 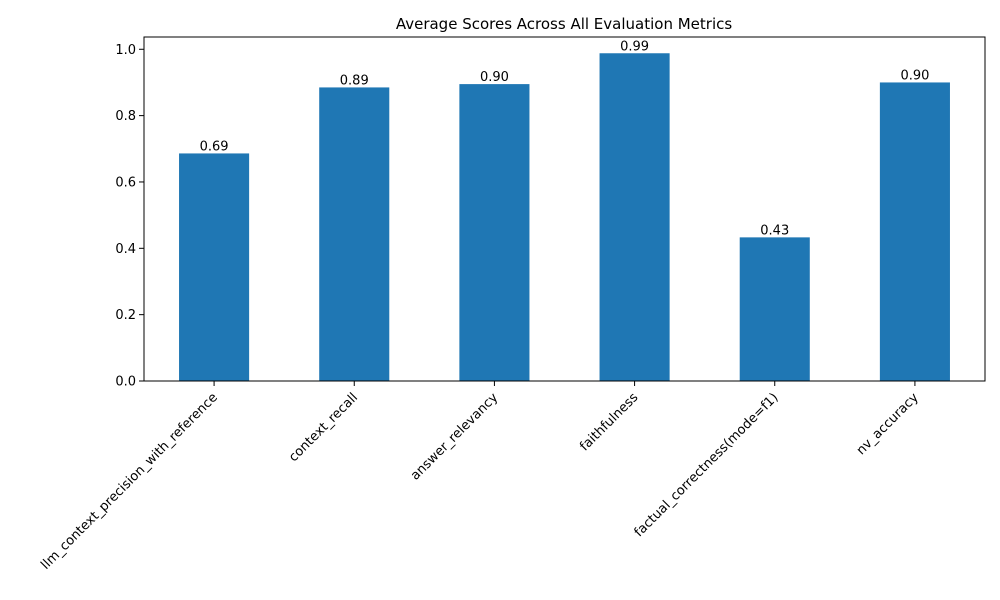 I want to click on data-label-2: 0.90, so click(x=494, y=77).